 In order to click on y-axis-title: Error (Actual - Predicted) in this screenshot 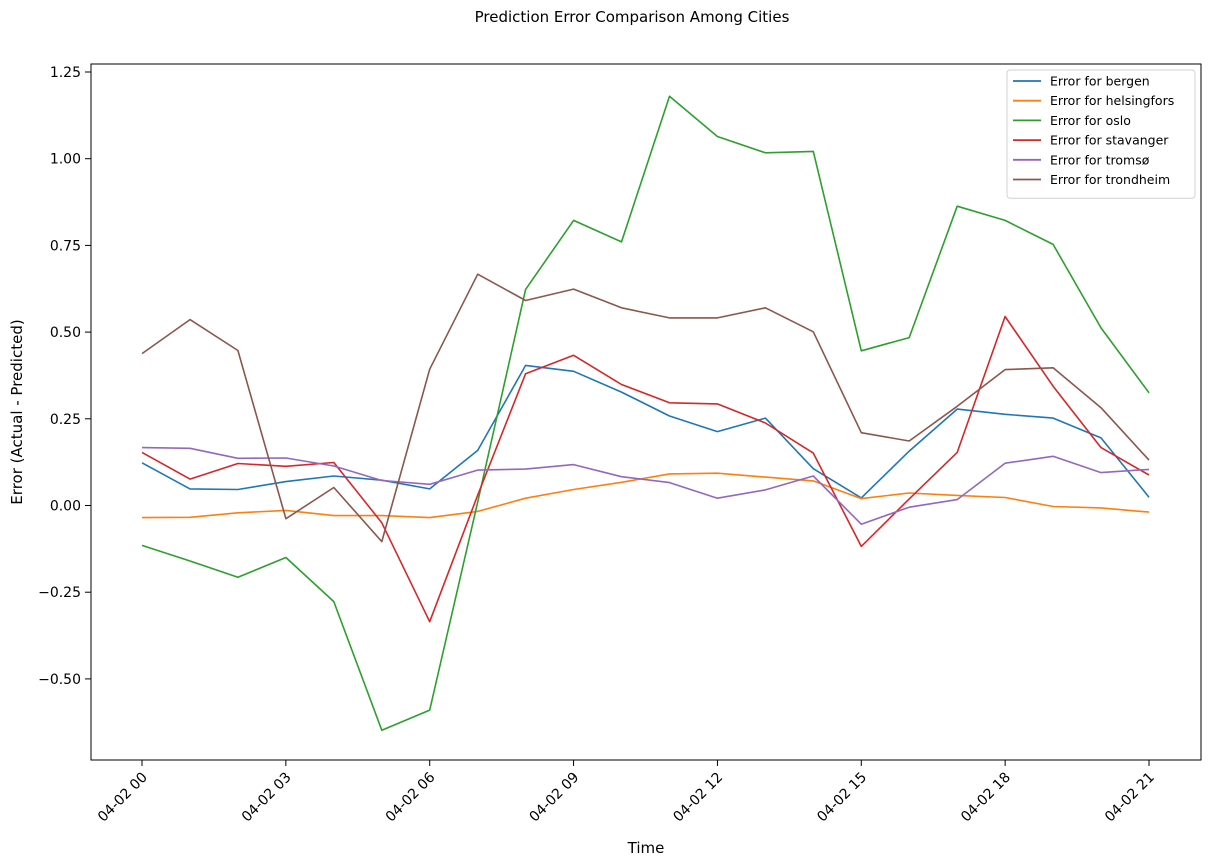, I will do `click(17, 411)`.